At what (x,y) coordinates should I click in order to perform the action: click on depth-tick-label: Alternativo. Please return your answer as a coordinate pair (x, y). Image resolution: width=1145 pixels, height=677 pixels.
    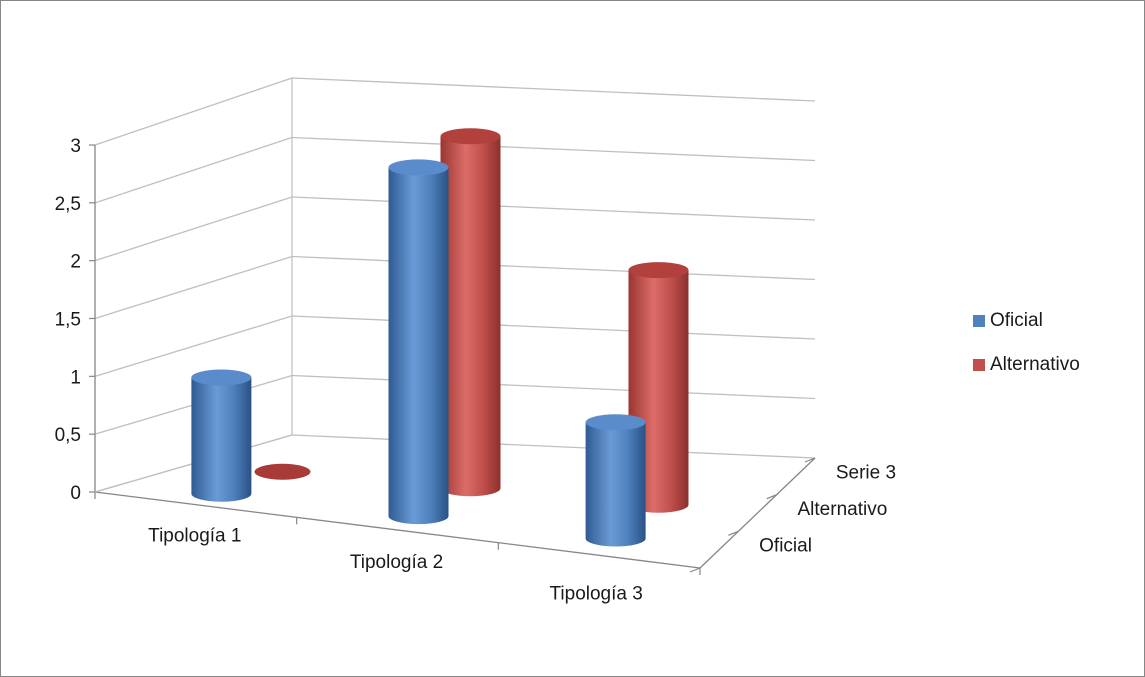
    Looking at the image, I should click on (843, 509).